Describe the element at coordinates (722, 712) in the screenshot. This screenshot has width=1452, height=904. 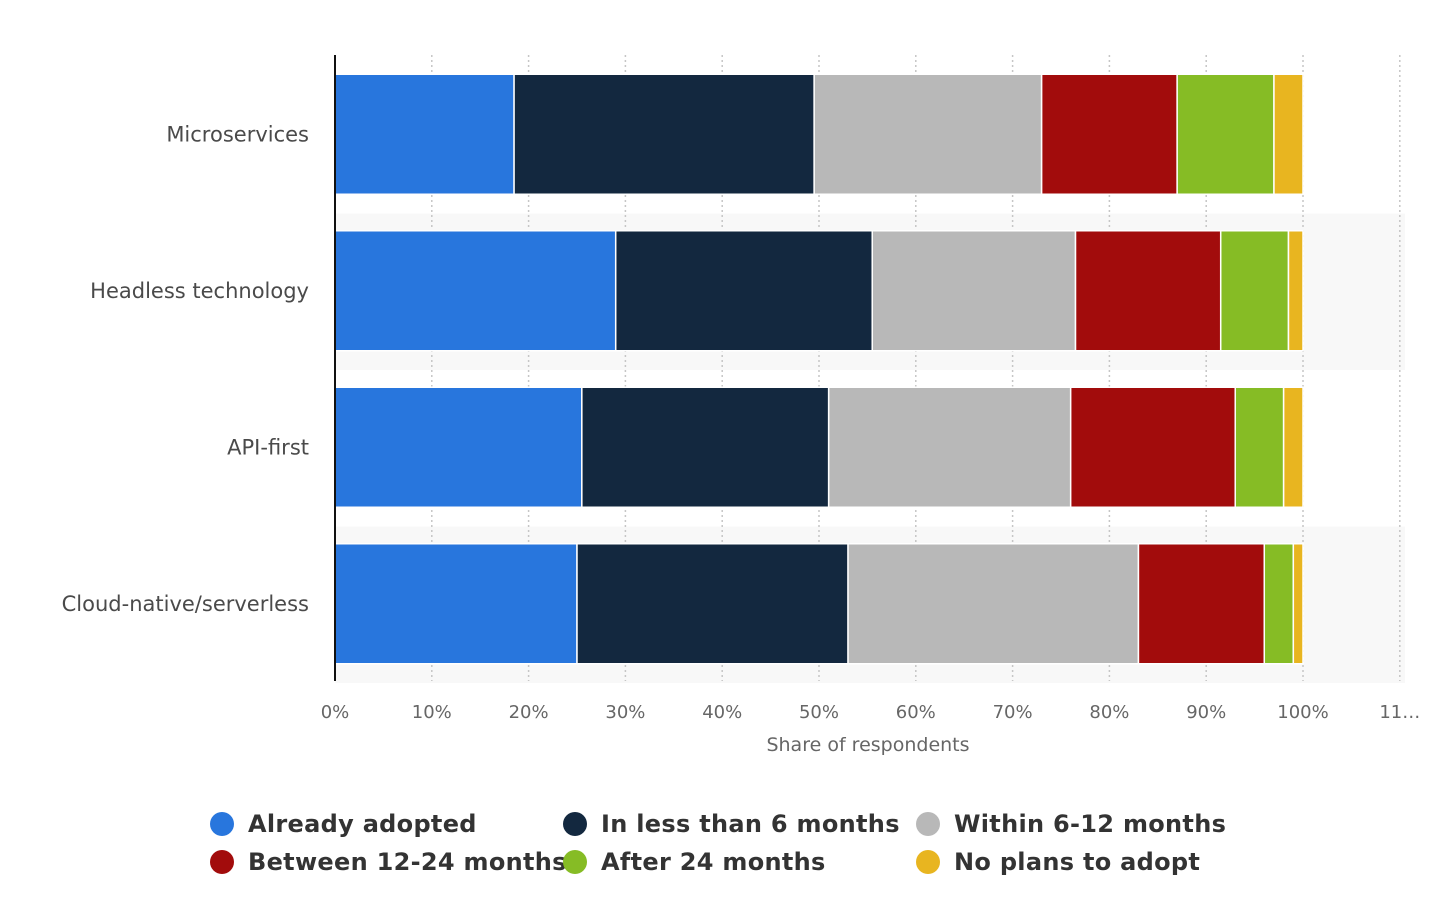
I see `x-tick-label: 40%` at that location.